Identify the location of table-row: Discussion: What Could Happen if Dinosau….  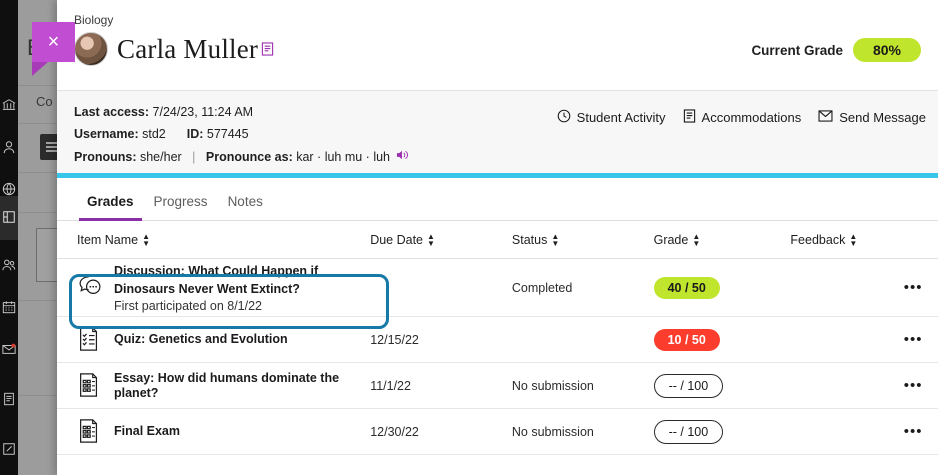
(497, 288).